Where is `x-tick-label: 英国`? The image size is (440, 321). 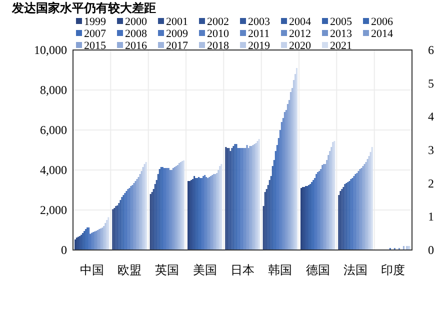
x-tick-label: 英国 is located at coordinates (167, 270).